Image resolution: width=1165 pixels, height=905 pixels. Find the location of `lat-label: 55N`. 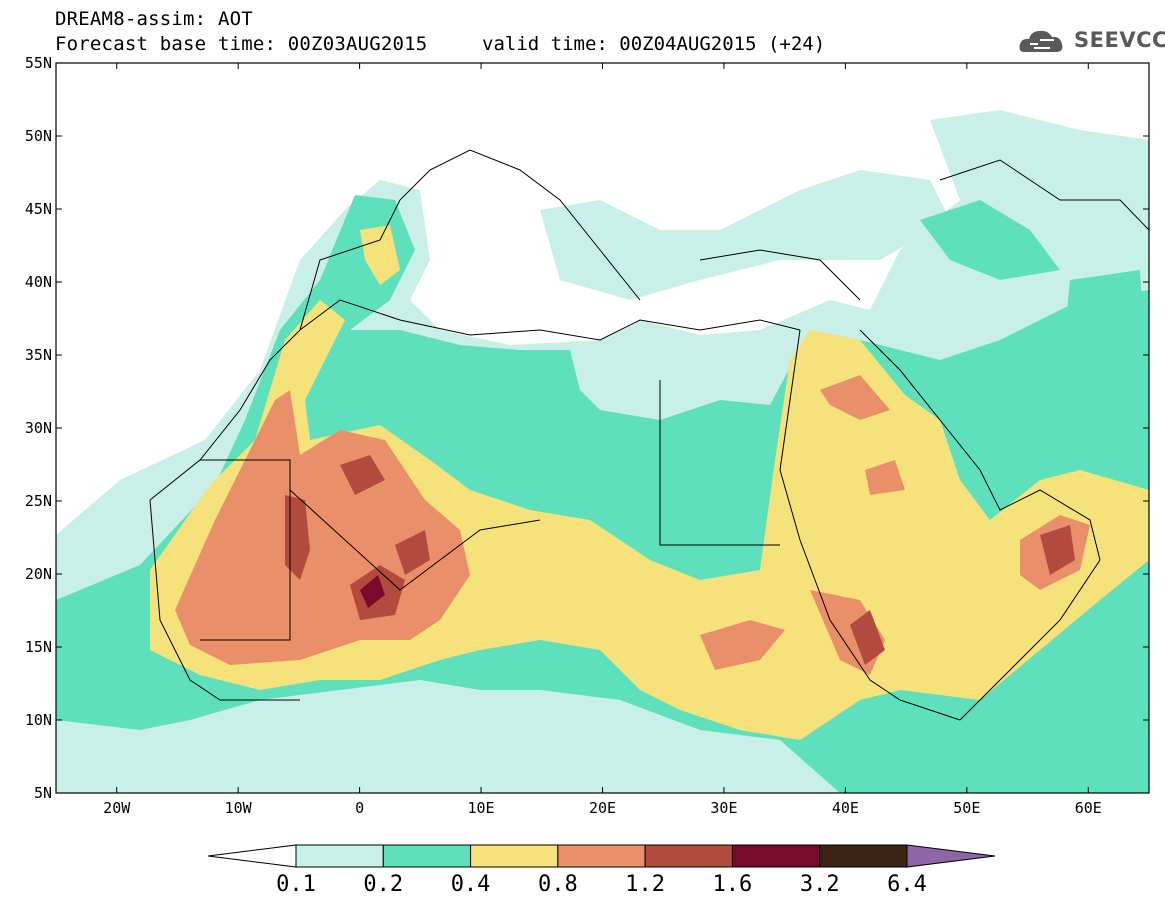

lat-label: 55N is located at coordinates (38, 63).